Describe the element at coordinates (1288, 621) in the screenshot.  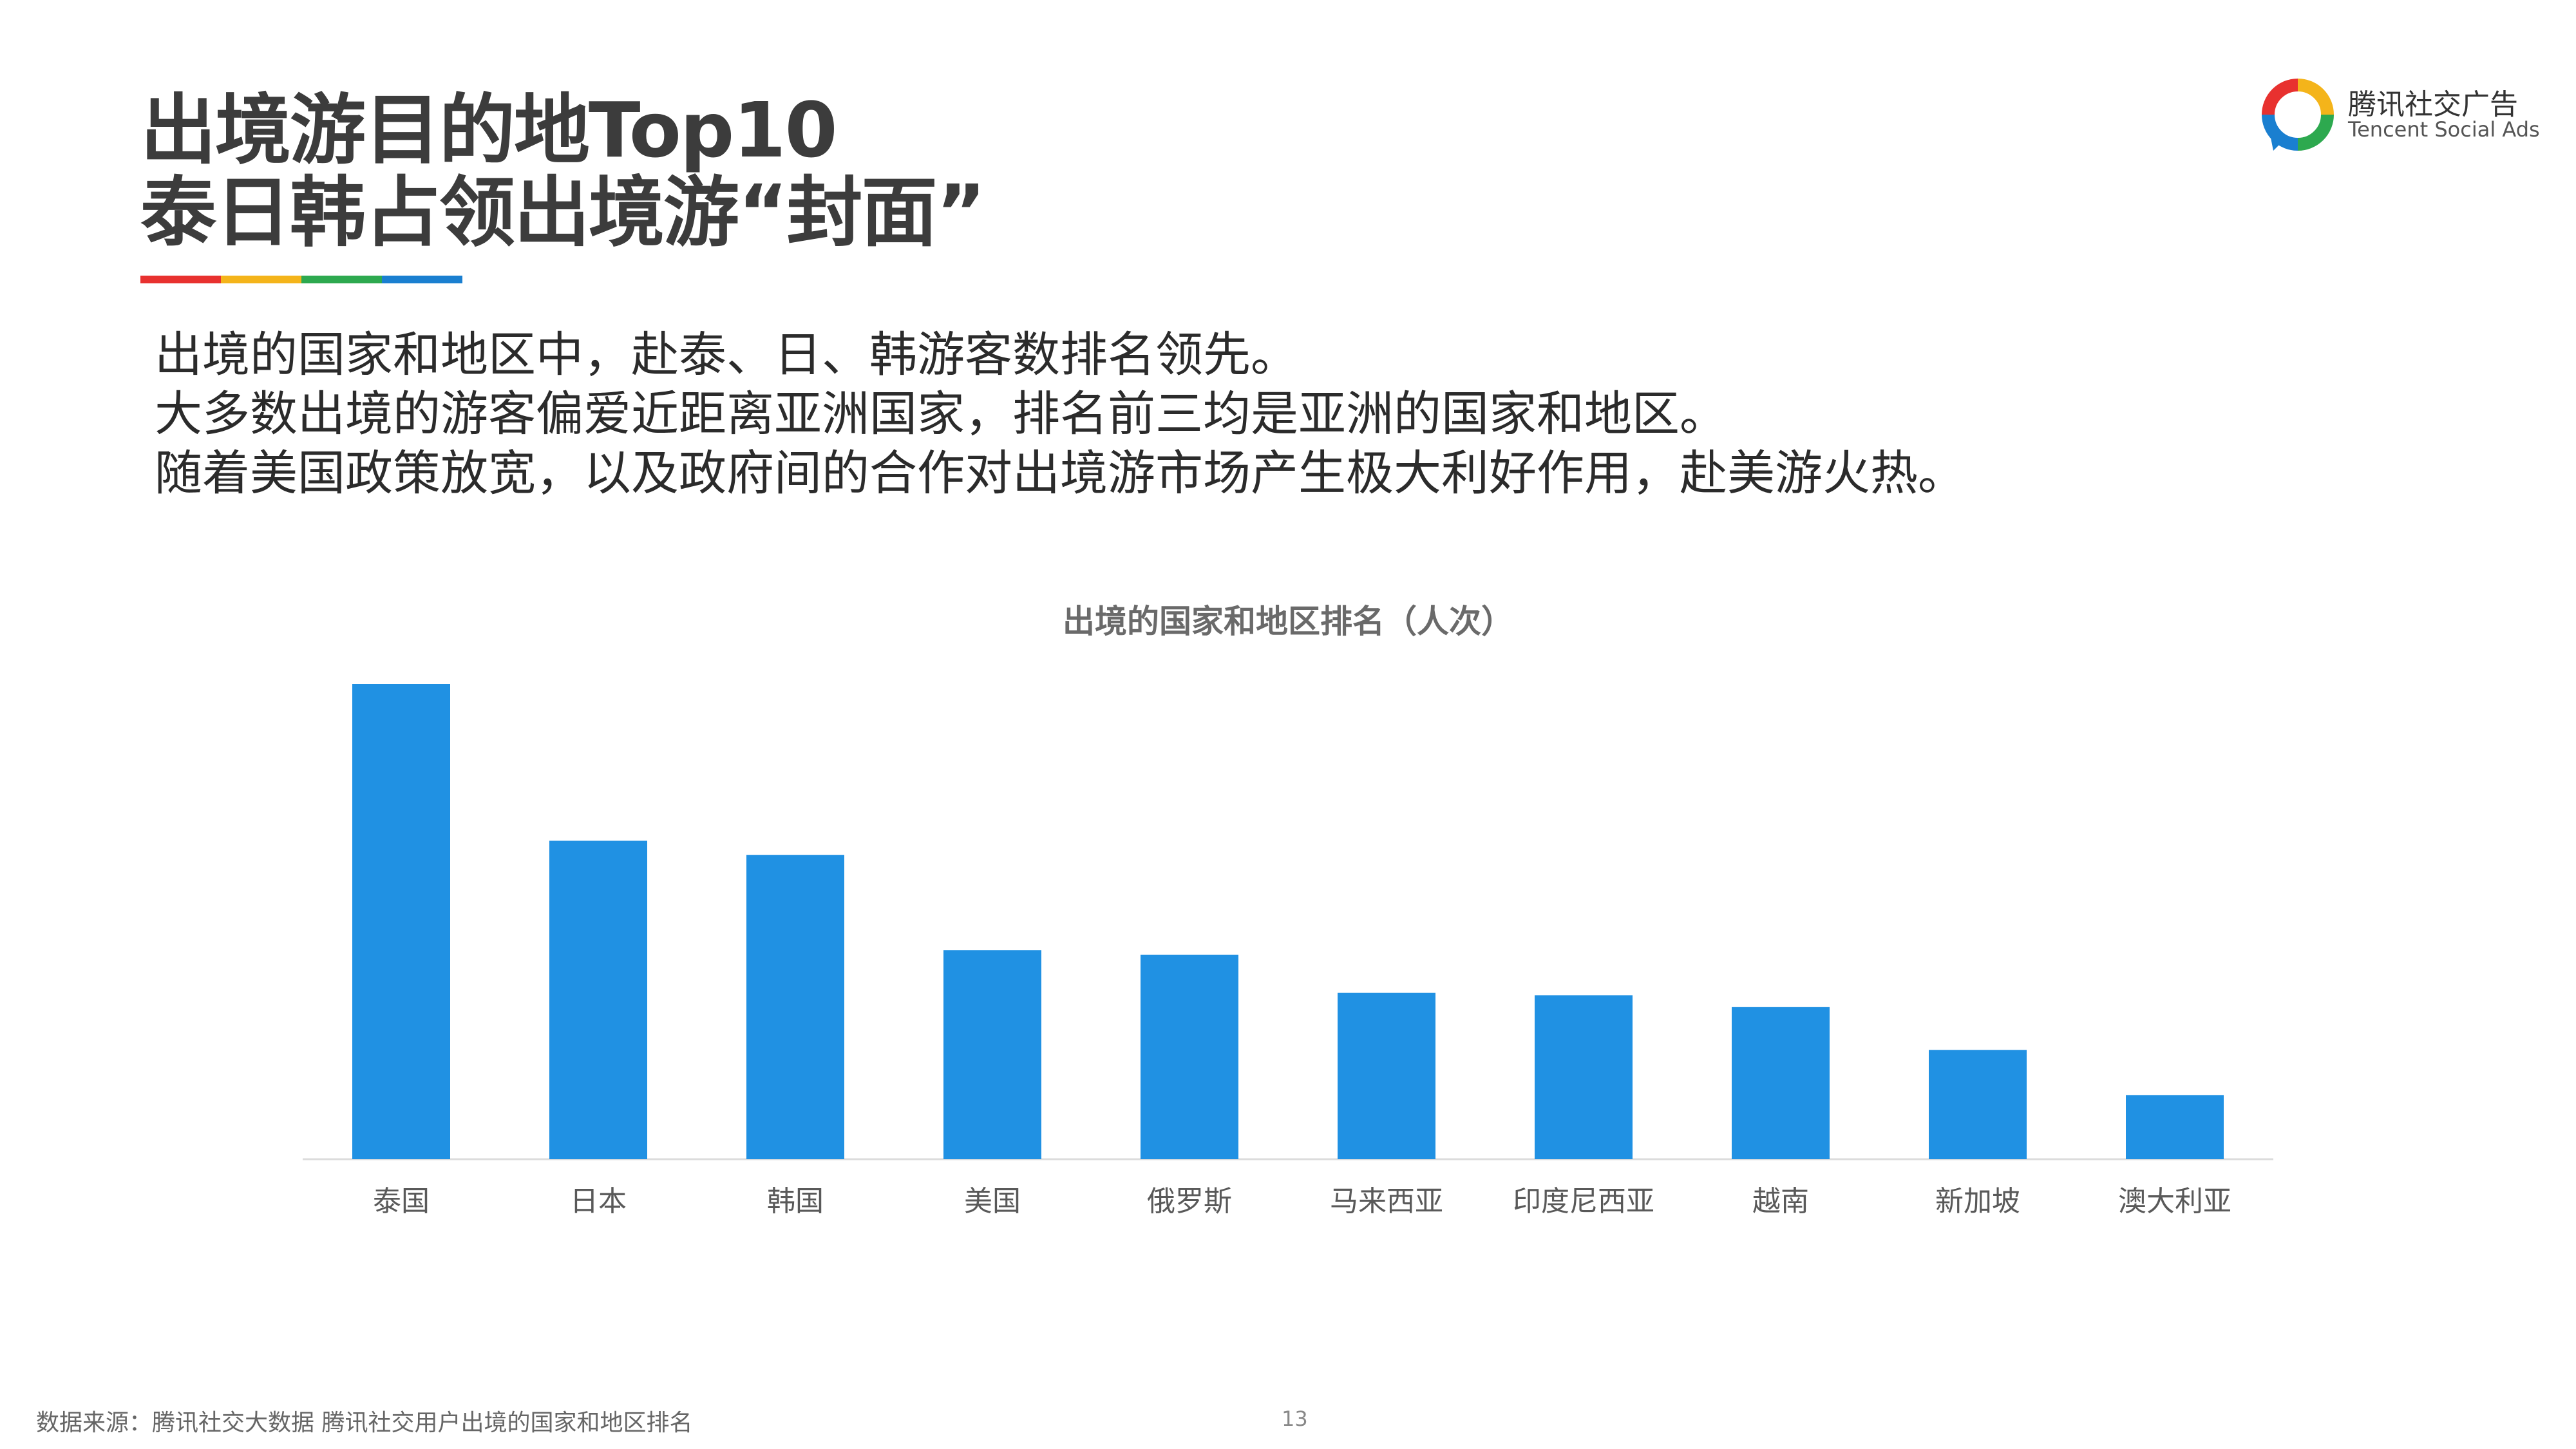
I see `chart-title: 出境的国家和地区排名（人次）` at that location.